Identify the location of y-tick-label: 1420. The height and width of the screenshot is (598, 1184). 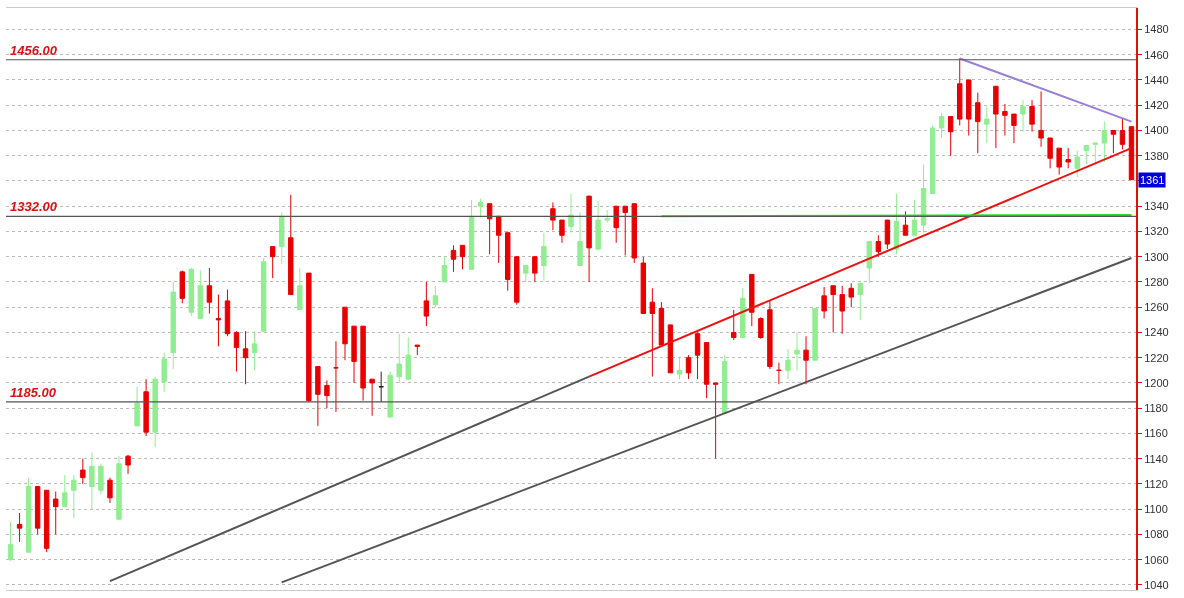
(1156, 105).